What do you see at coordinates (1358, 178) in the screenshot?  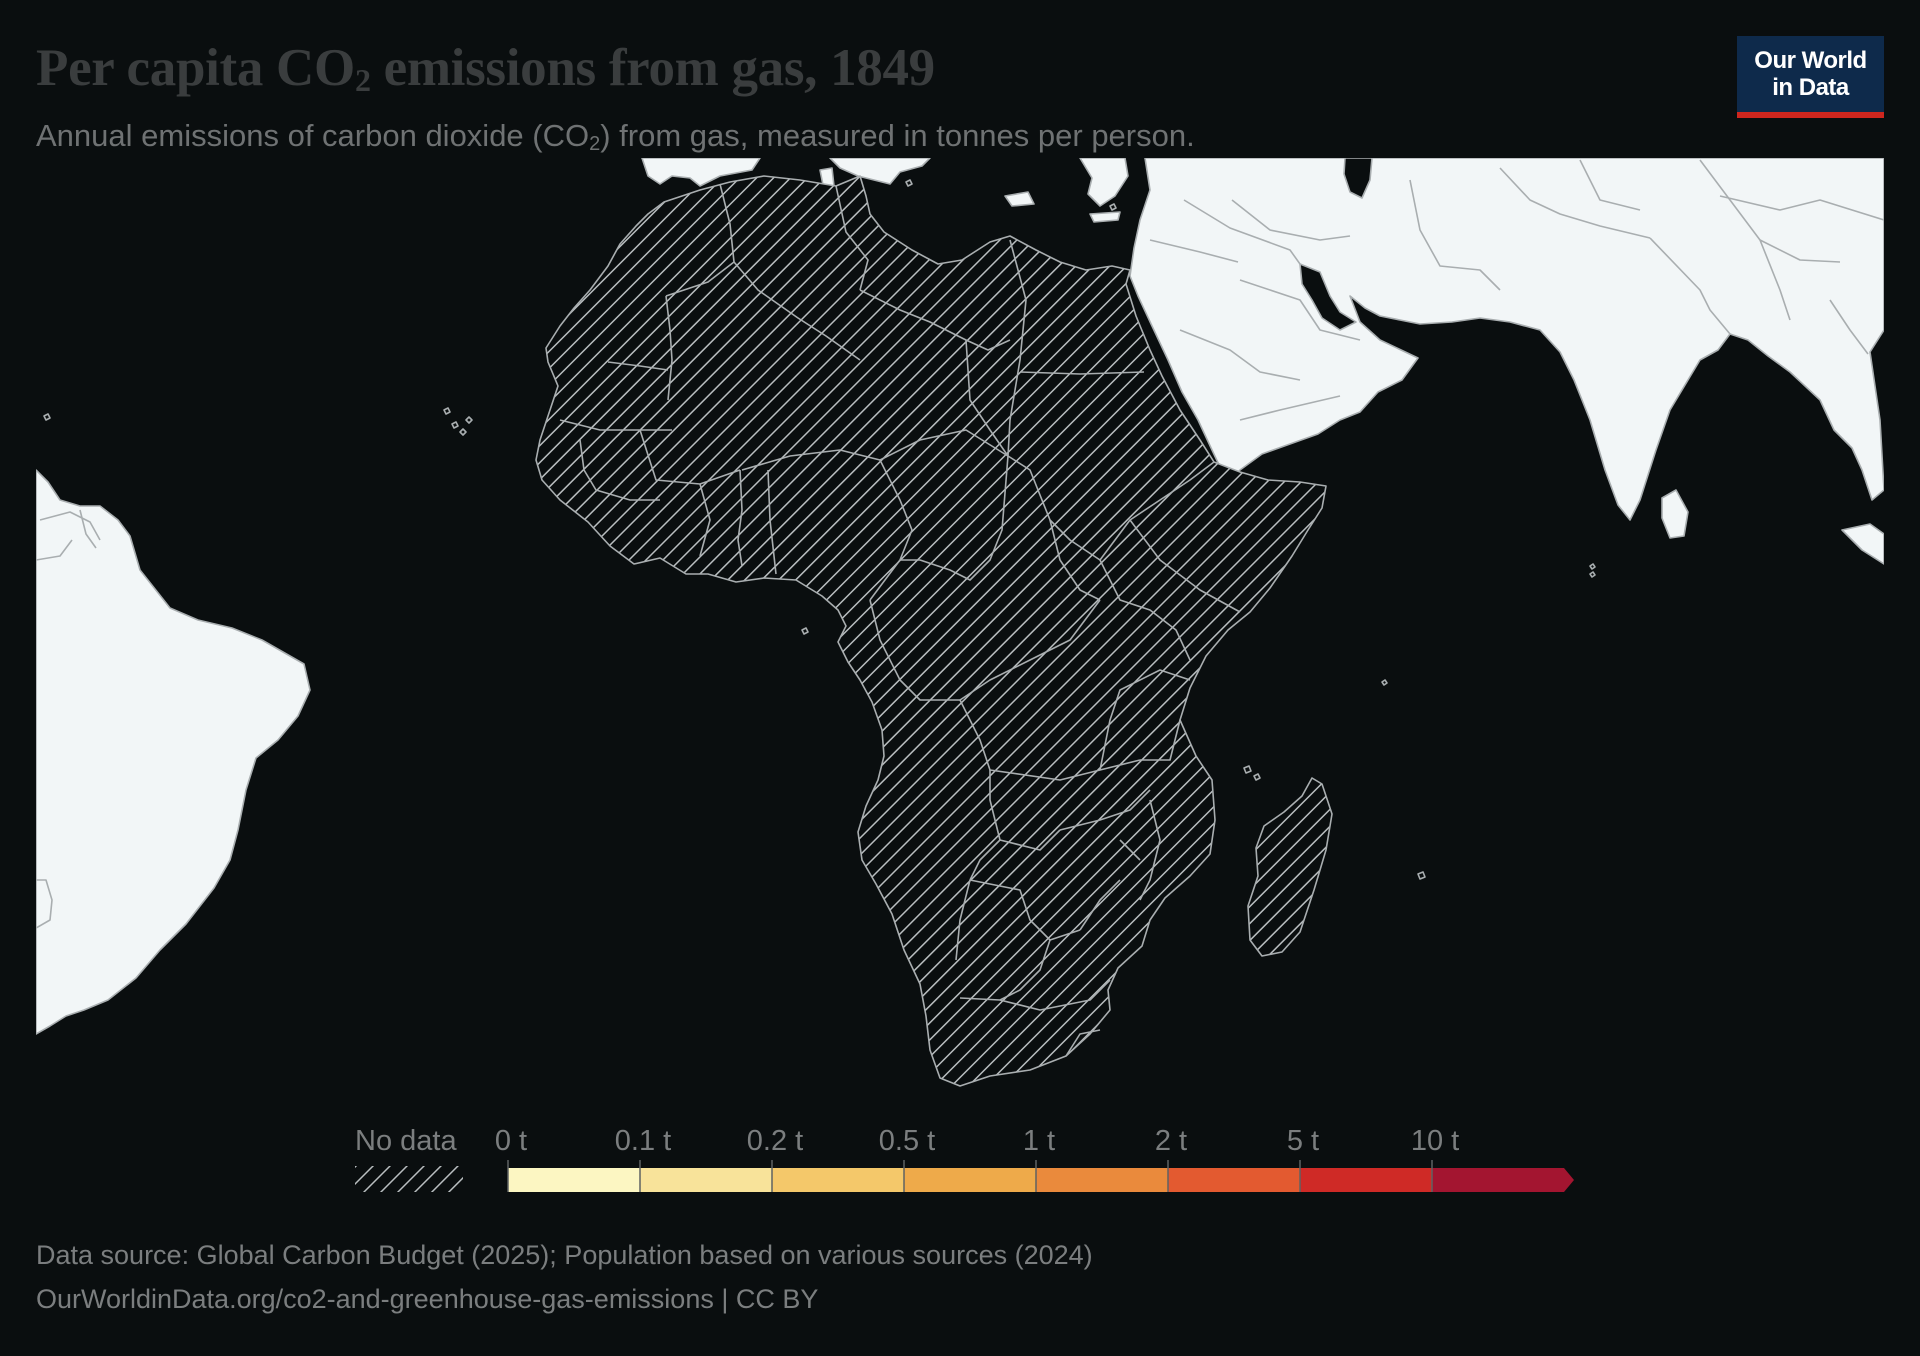 I see `caspian-sea-water` at bounding box center [1358, 178].